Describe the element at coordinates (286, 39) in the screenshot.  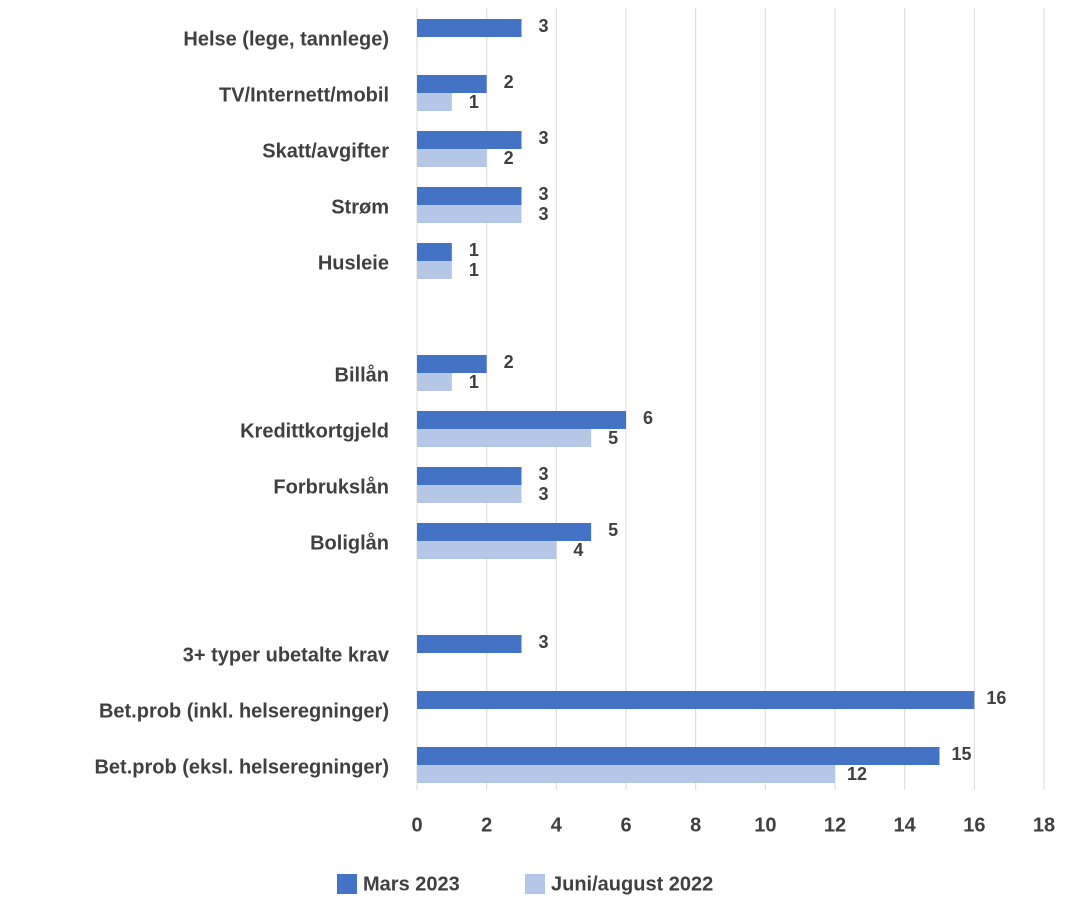
I see `y-tick-label: Helse (lege, tannlege)` at that location.